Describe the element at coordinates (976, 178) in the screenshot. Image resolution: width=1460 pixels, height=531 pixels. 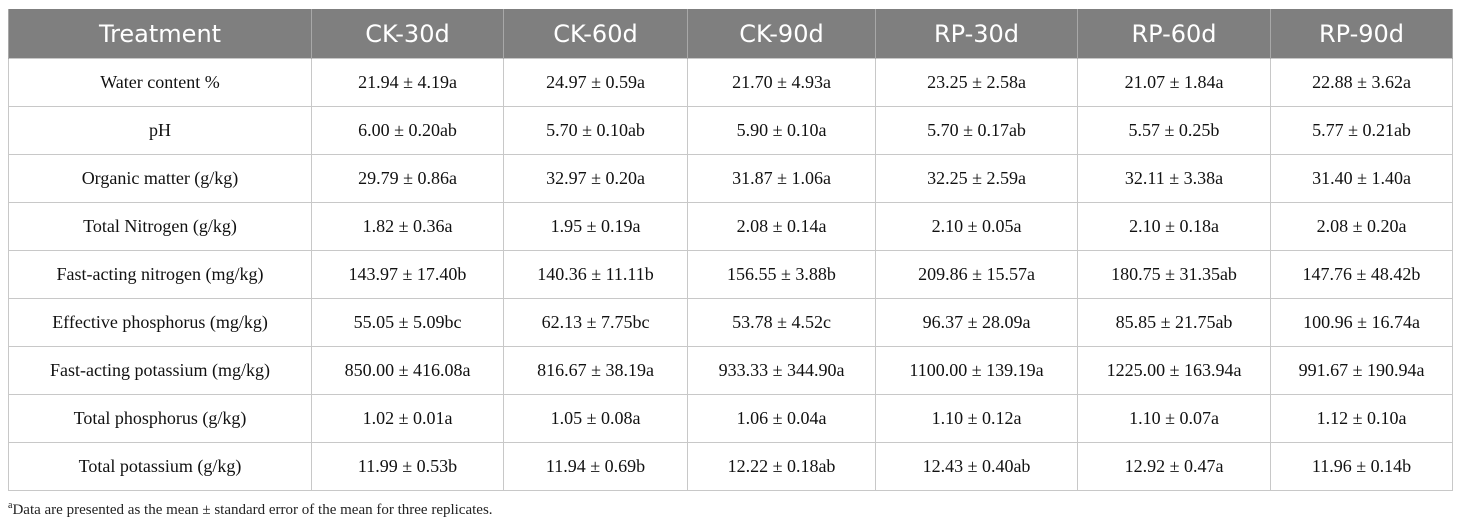
I see `table-cell: 32.25 ± 2.59a` at that location.